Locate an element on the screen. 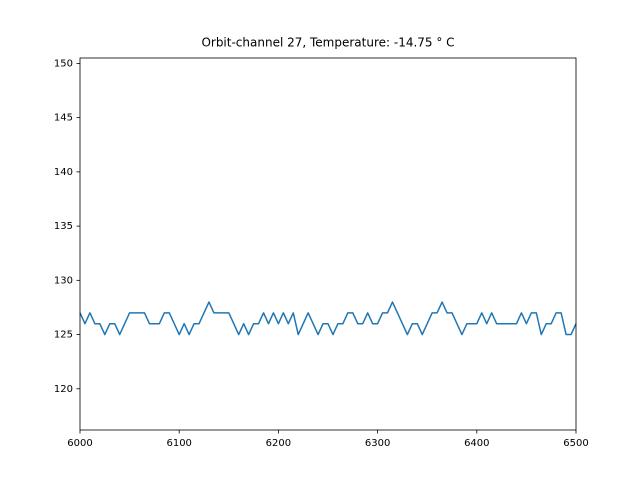 The height and width of the screenshot is (480, 640). y-tick-label: 135 is located at coordinates (63, 226).